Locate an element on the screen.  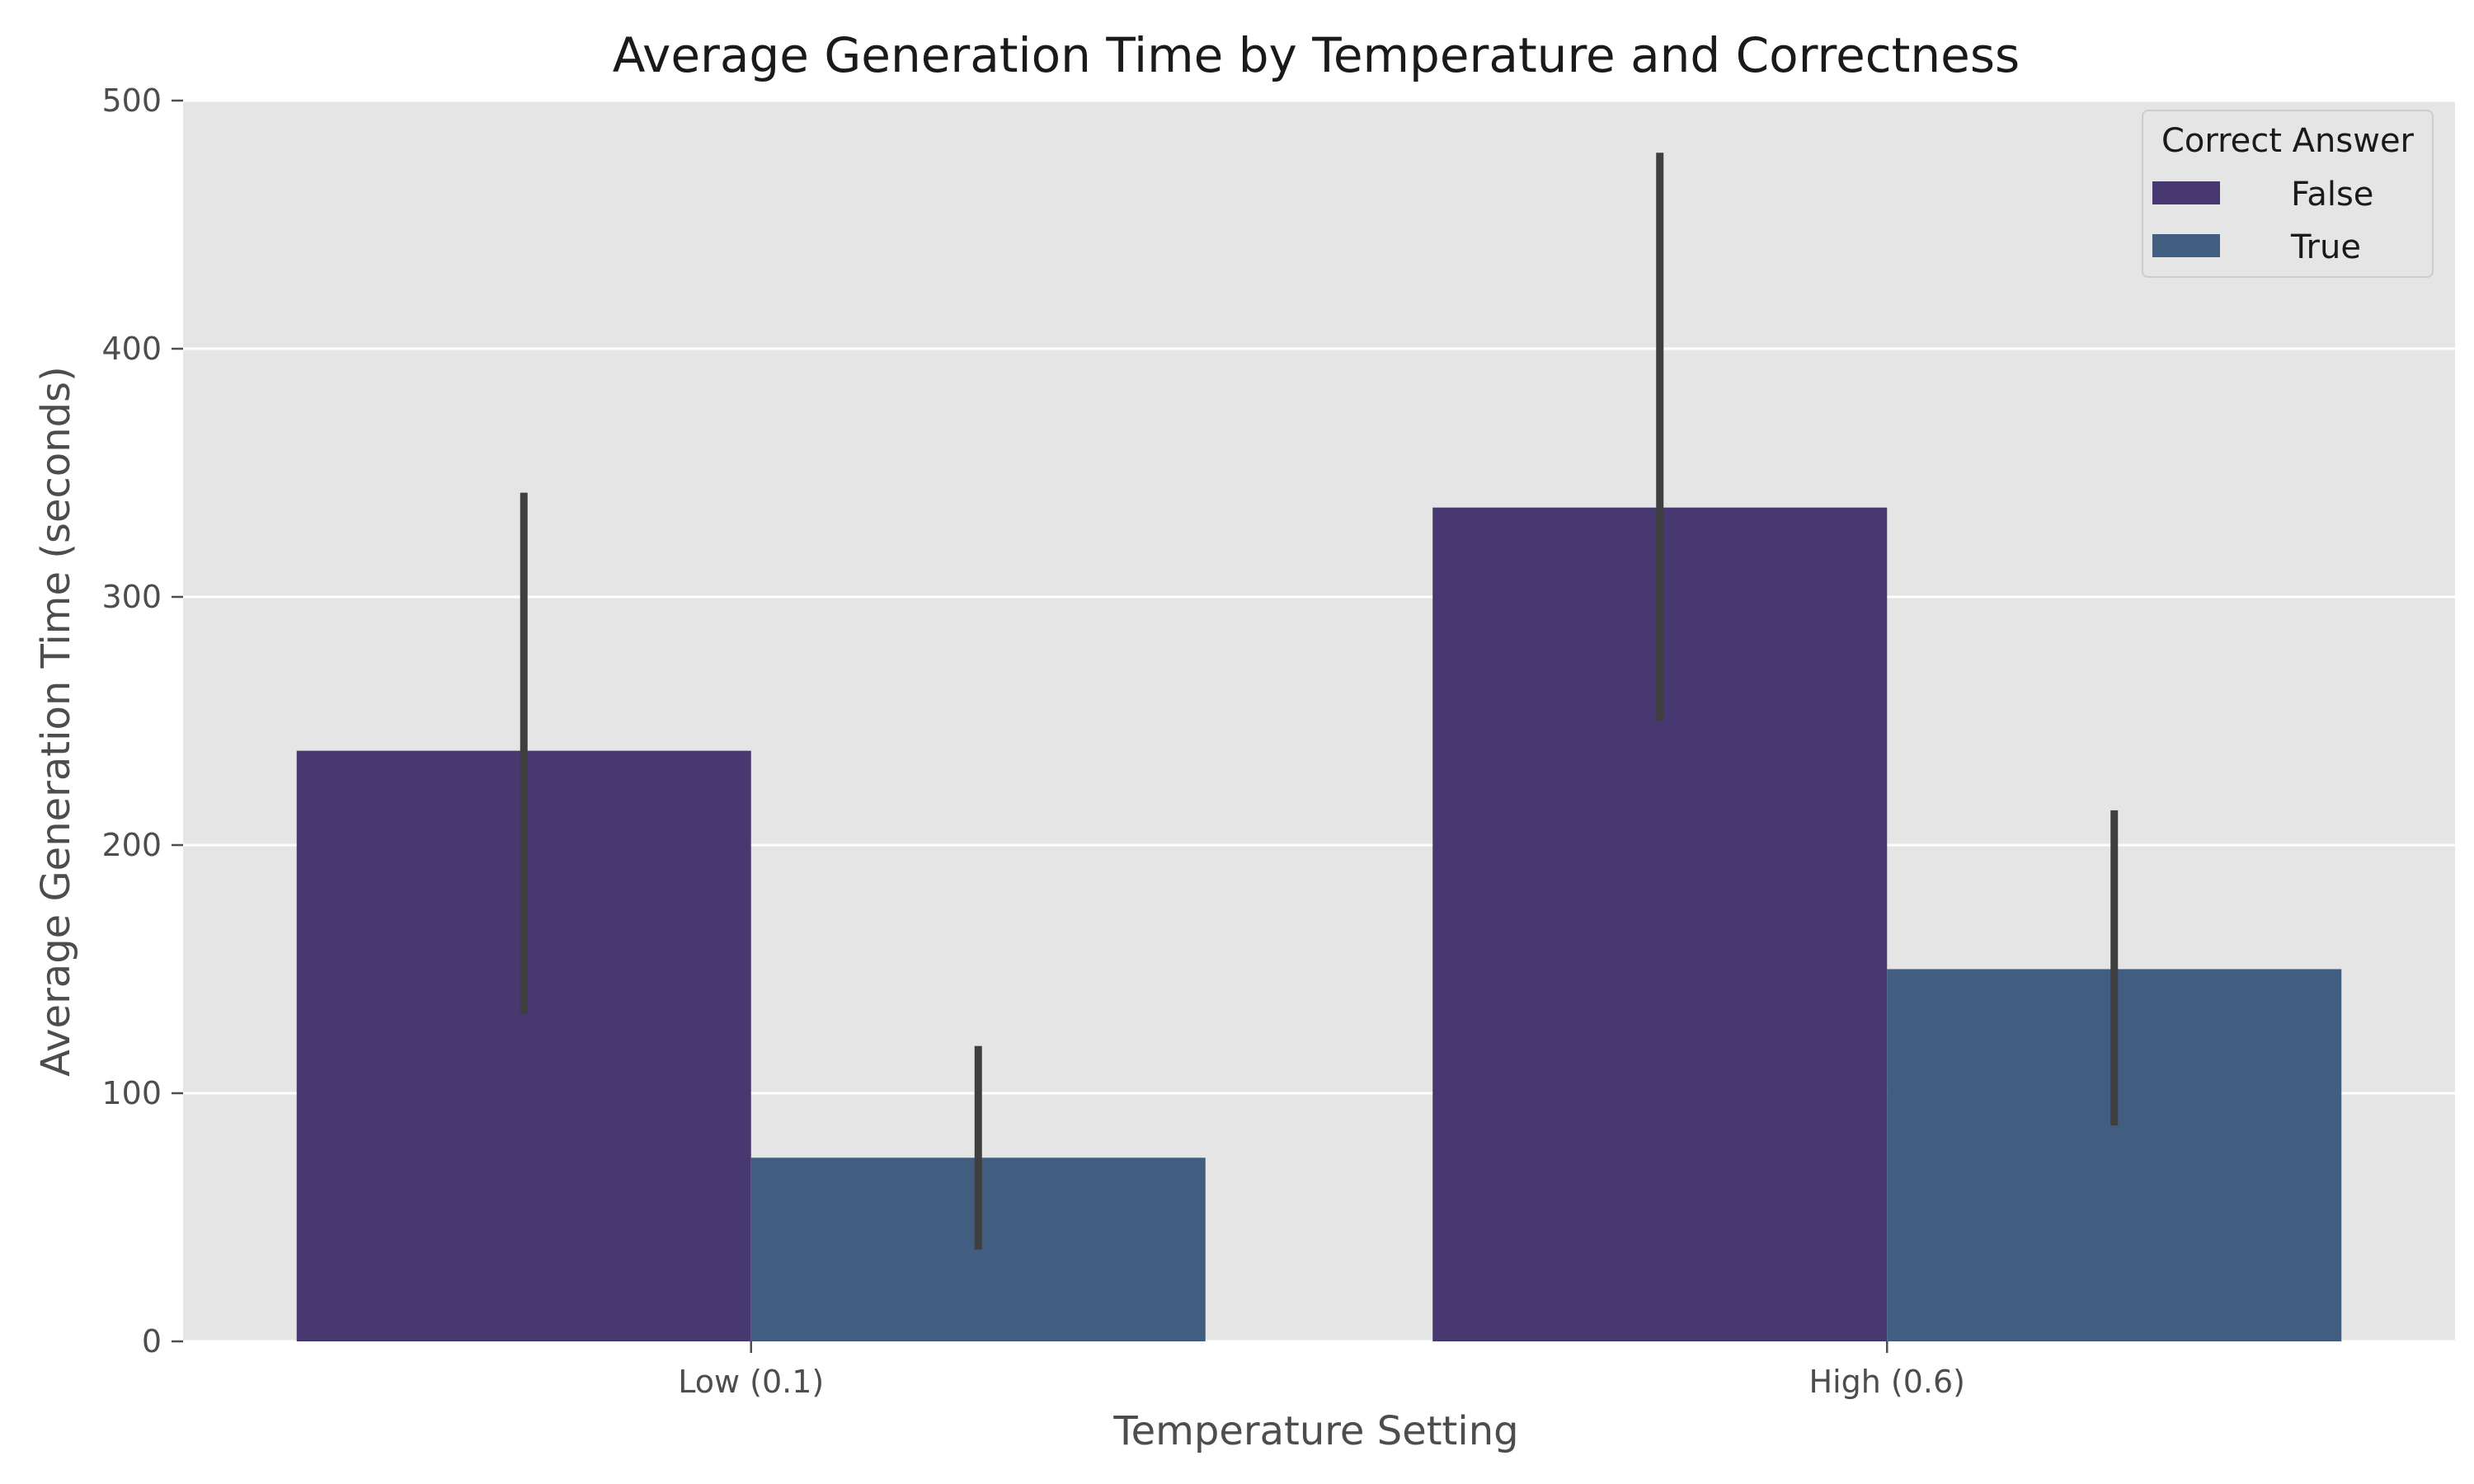
y-tick-label: 300 is located at coordinates (131, 597).